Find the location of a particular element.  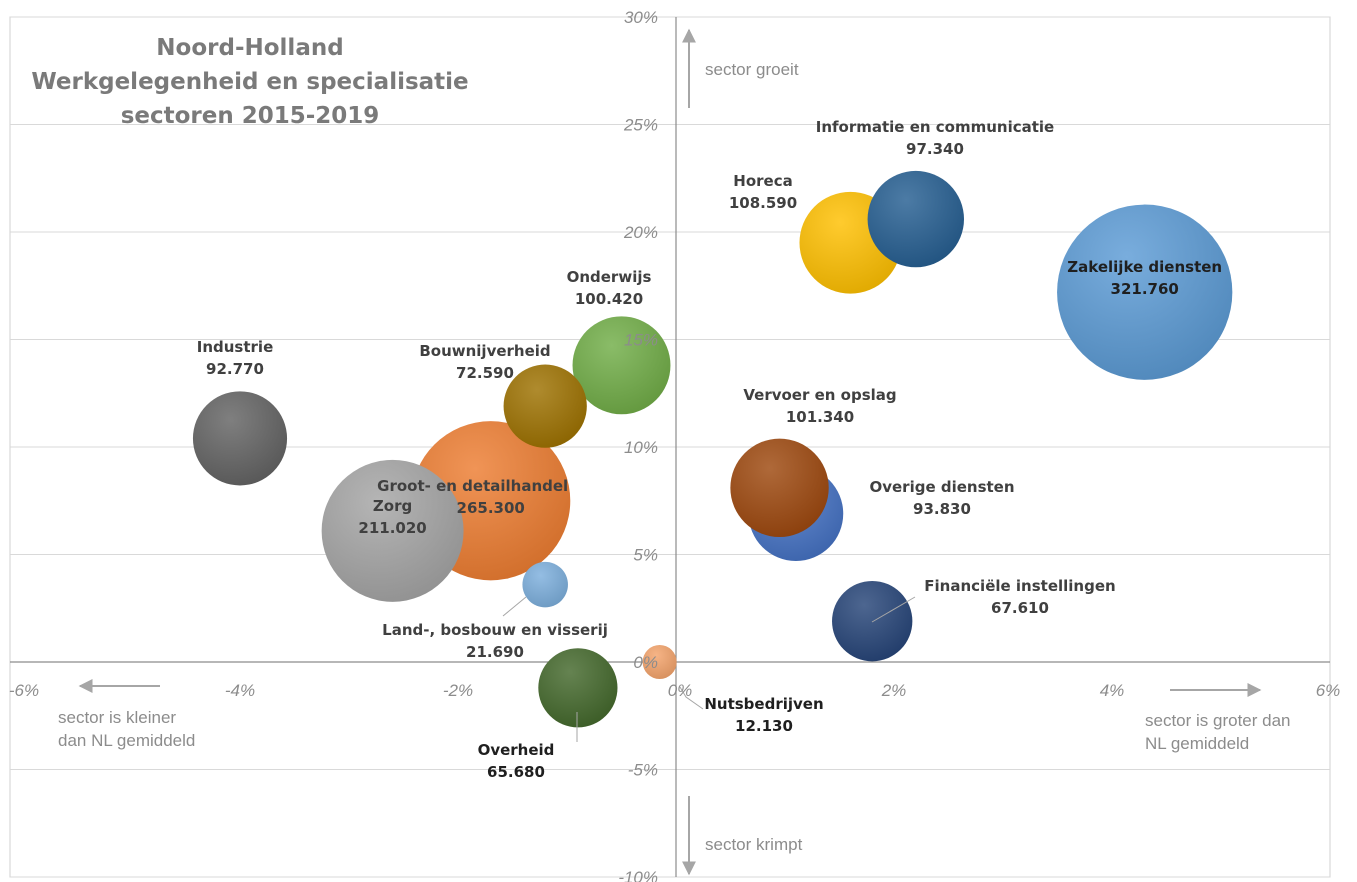

x-tick-label: 4% is located at coordinates (1112, 690).